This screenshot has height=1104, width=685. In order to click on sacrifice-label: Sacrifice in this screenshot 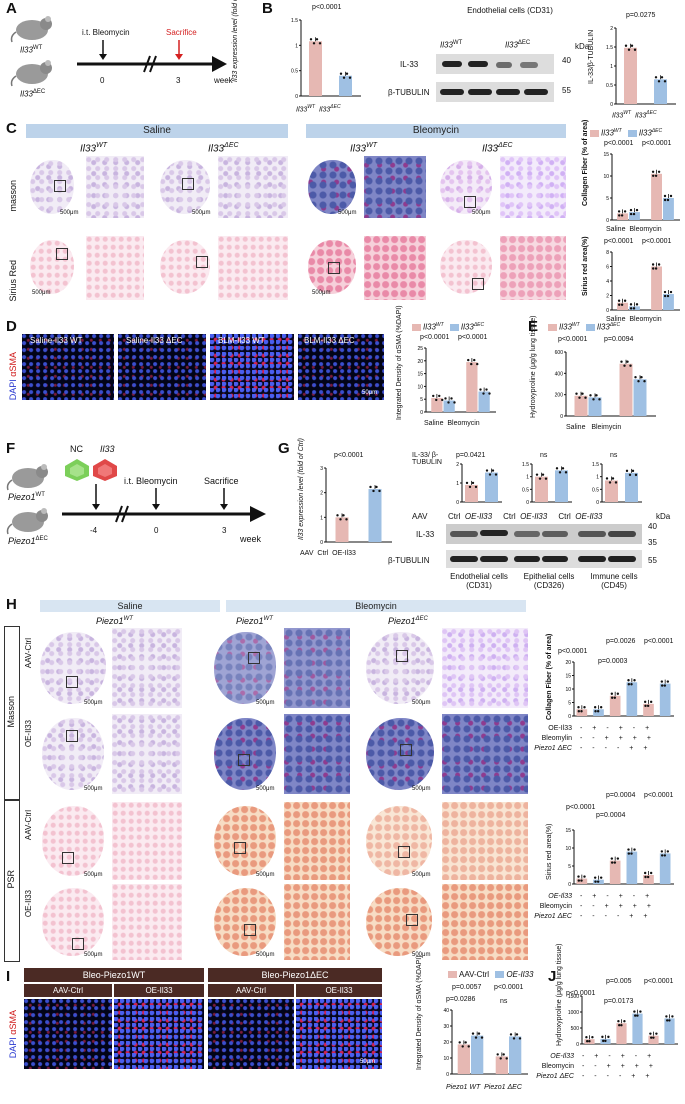, I will do `click(181, 32)`.